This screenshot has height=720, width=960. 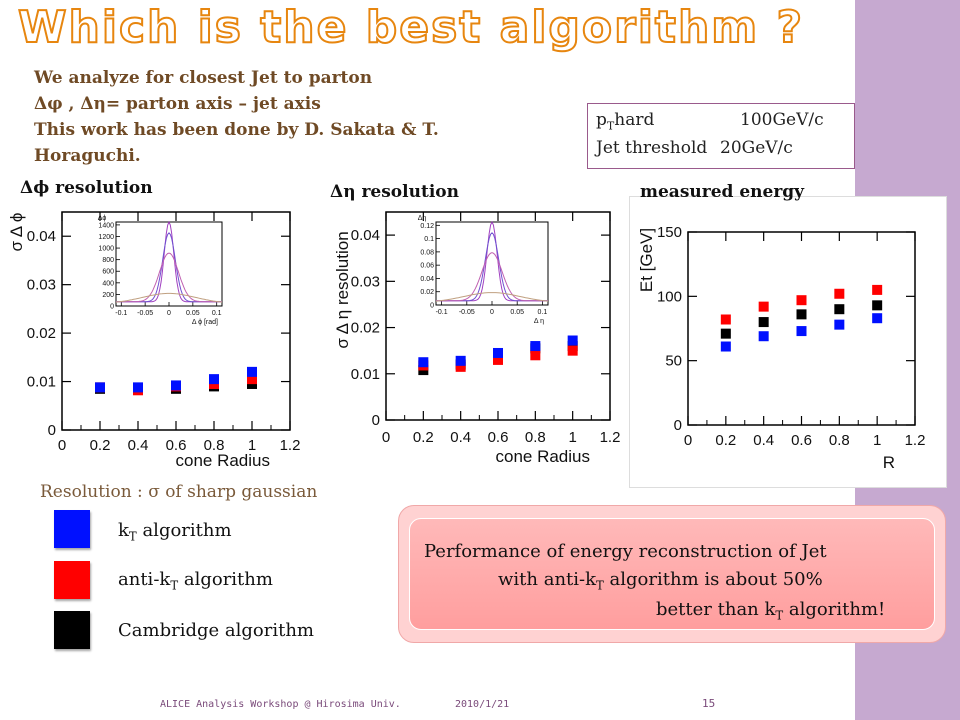 I want to click on footer-workshop: ALICE Analysis Workshop @ Hirosima Univ., so click(x=280, y=704).